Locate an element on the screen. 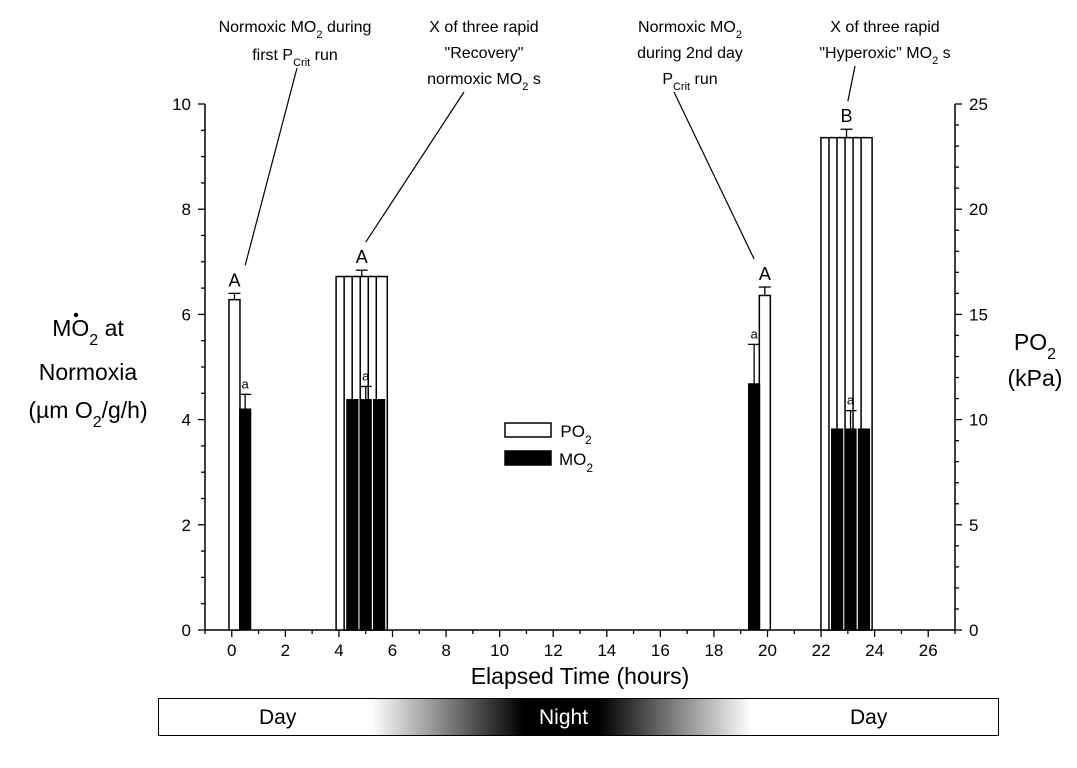 This screenshot has width=1077, height=768. x-tick-label: 16 is located at coordinates (660, 650).